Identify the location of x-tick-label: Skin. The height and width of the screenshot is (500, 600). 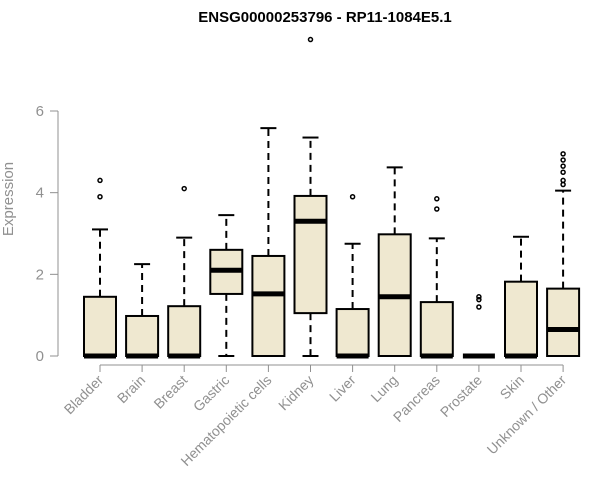
(512, 387).